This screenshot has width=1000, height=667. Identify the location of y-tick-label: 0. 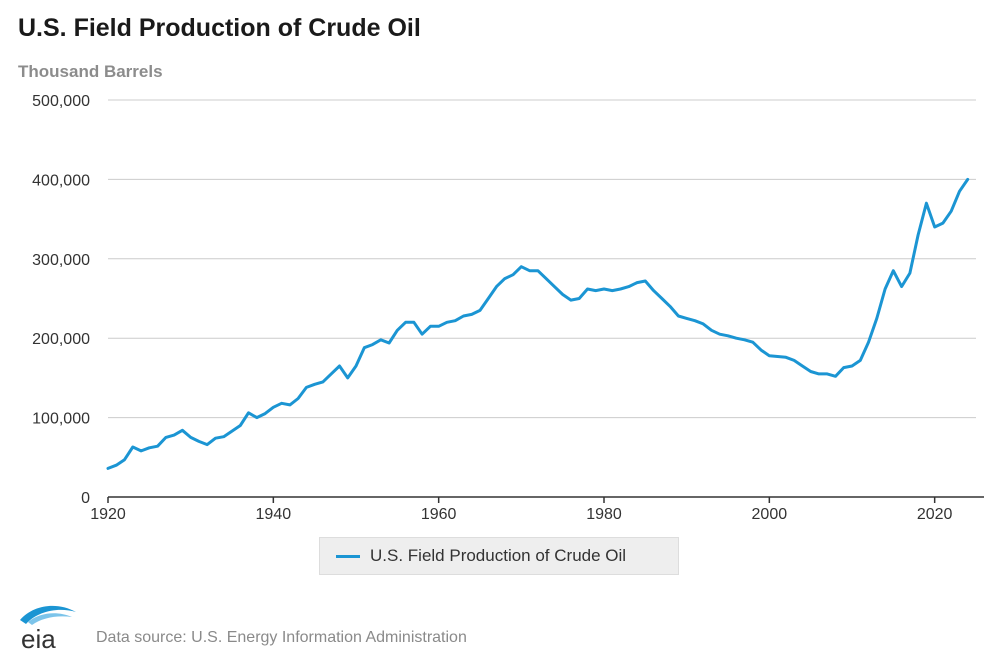
(85, 498).